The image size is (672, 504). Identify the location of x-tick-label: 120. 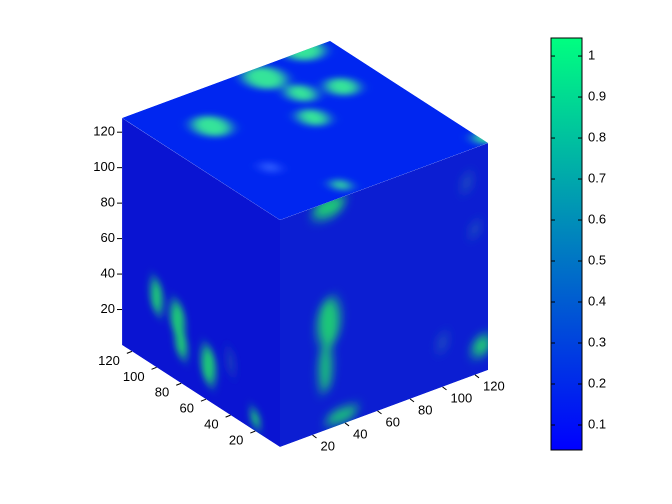
(109, 360).